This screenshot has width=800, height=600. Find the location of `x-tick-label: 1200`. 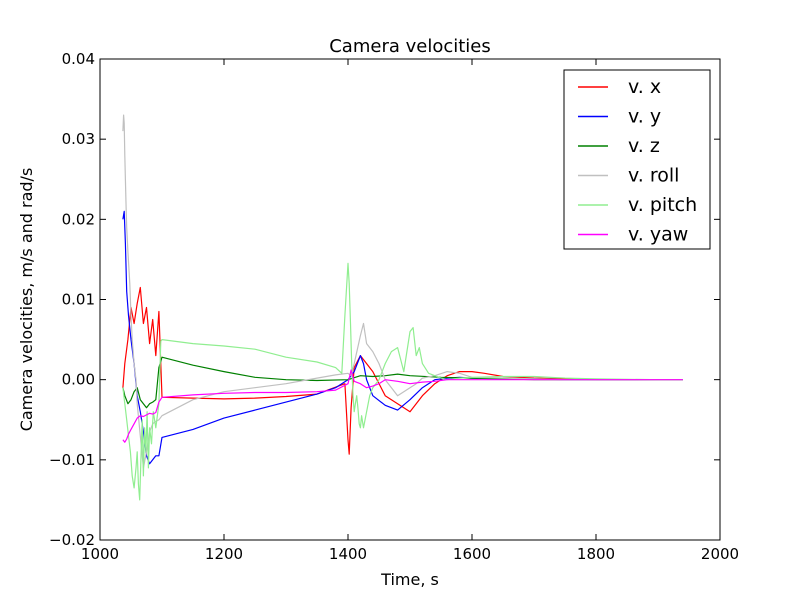

x-tick-label: 1200 is located at coordinates (224, 554).